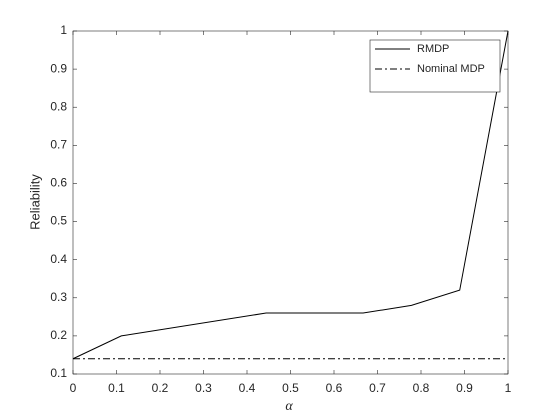  Describe the element at coordinates (58, 259) in the screenshot. I see `y-tick-label: 0.4` at that location.